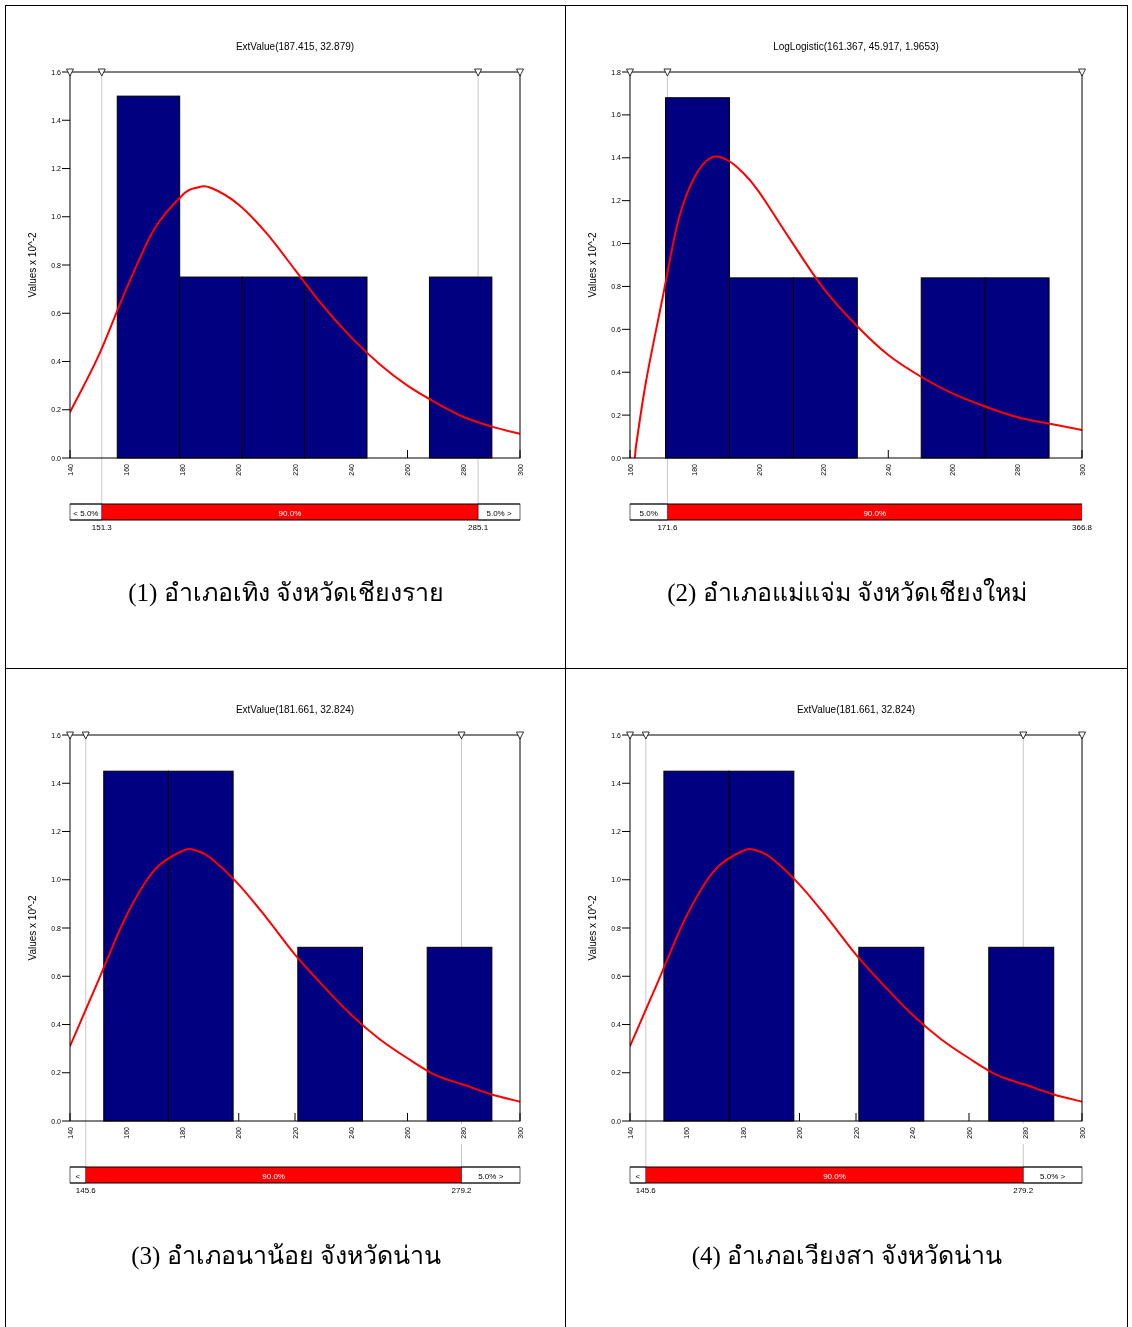 This screenshot has height=1327, width=1132. Describe the element at coordinates (847, 1256) in the screenshot. I see `text: (4) อำเภอเวียงสา จังหวัดน่าน` at that location.